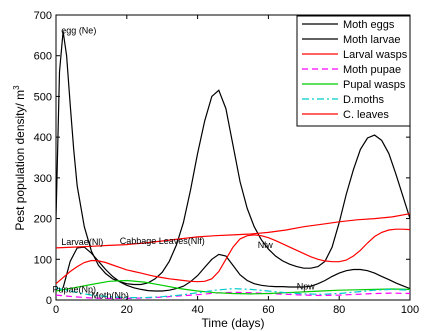 The width and height of the screenshot is (425, 331). I want to click on series-line-c-leaves, so click(233, 231).